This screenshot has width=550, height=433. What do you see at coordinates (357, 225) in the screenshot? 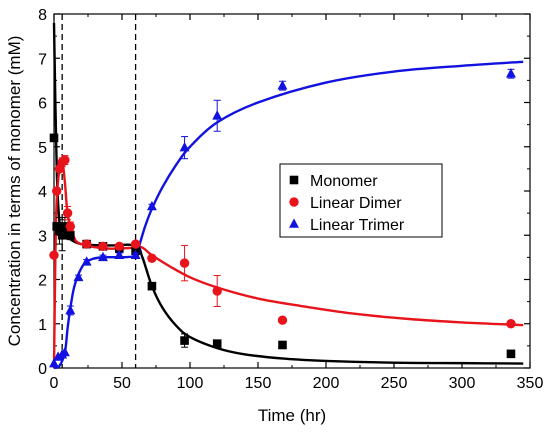
I see `legend-linear-trimer-label: Linear Trimer` at bounding box center [357, 225].